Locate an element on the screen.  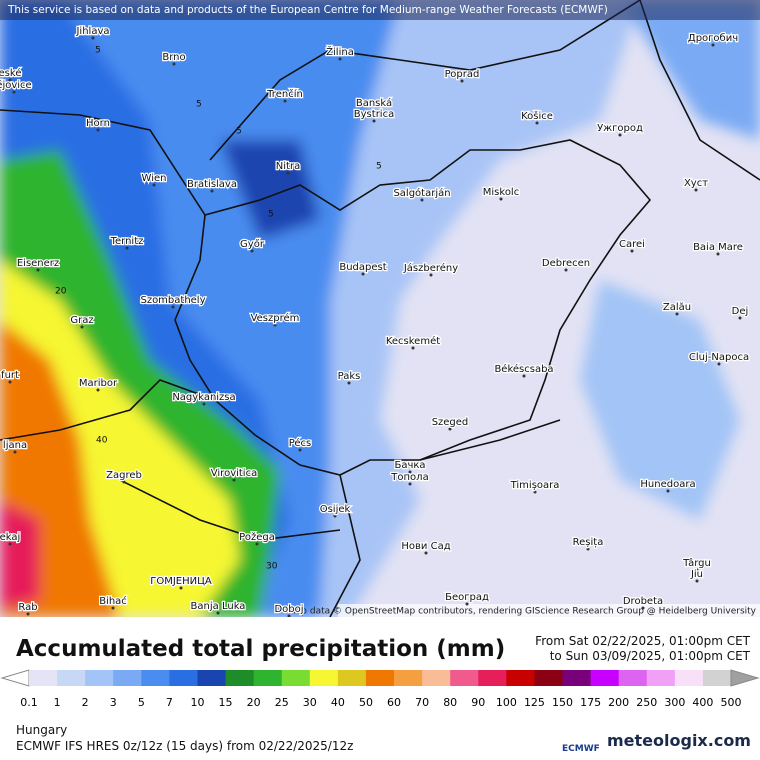
legend-title: Accumulated total precipitation (mm) is located at coordinates (261, 649).